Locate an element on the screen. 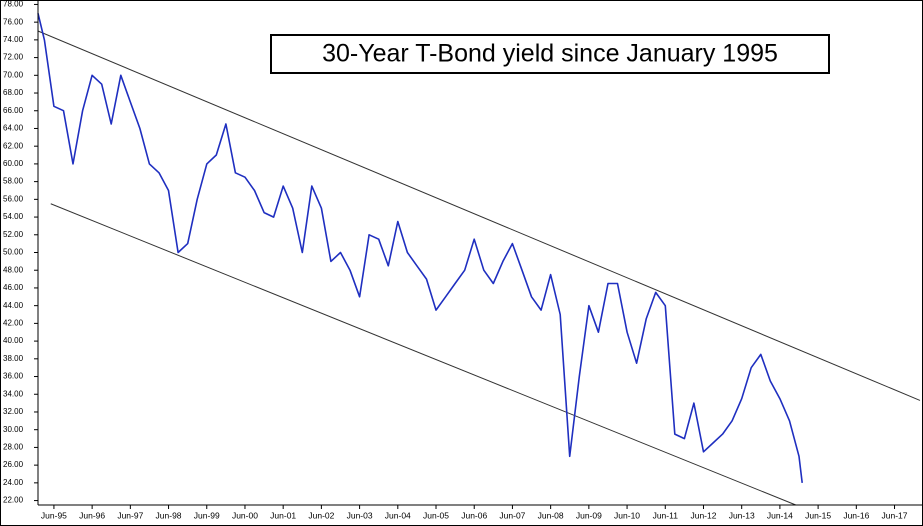  y-tick-label: 48.00 is located at coordinates (13, 269).